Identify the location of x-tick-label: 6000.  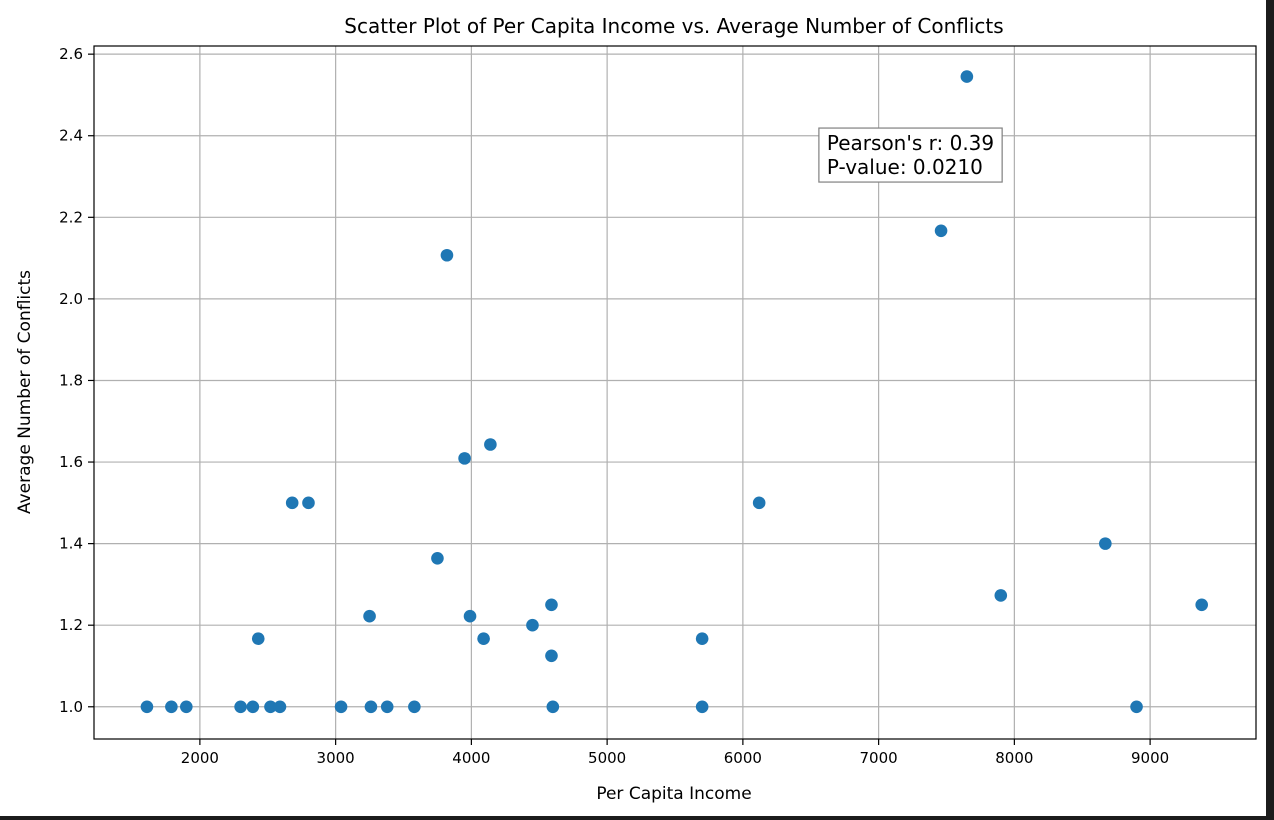
(743, 758).